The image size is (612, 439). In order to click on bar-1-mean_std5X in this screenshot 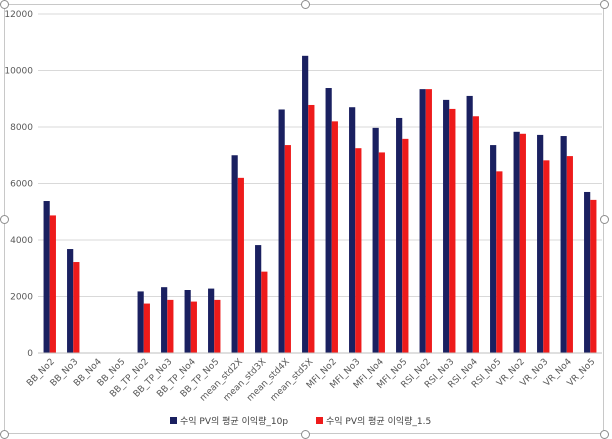, I will do `click(305, 204)`.